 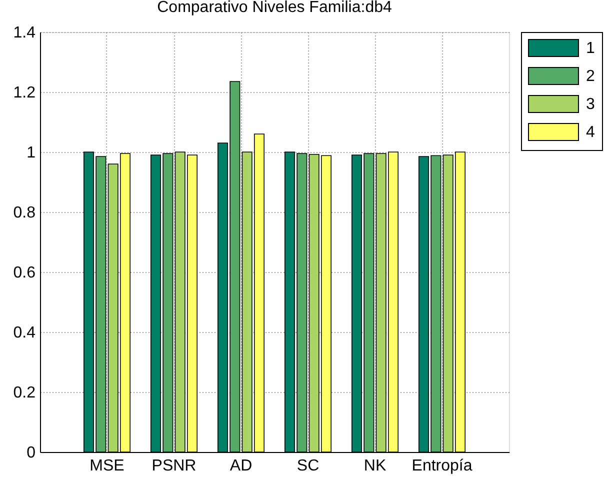 I want to click on y-tick-label: 0.4, so click(x=24, y=333).